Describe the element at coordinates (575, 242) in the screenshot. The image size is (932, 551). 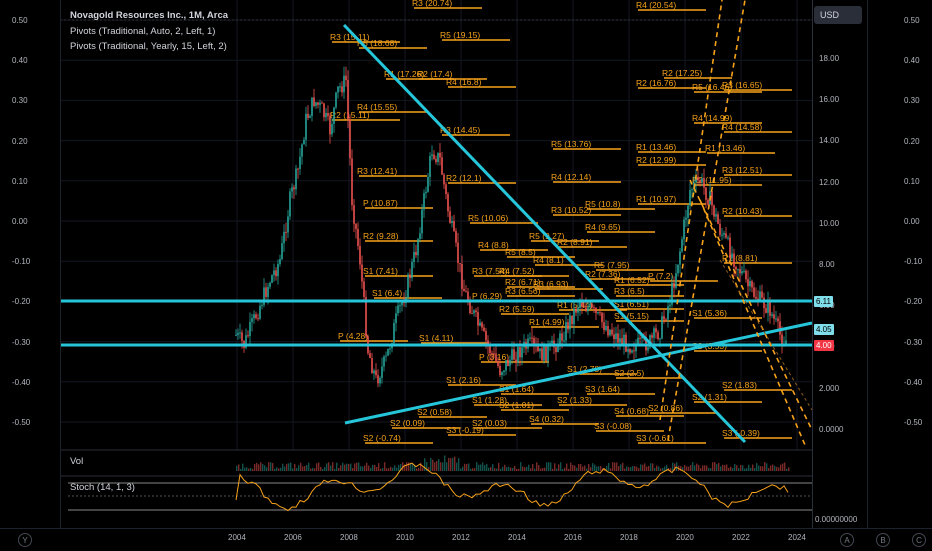
I see `pivot-label: R2 (8.91)` at that location.